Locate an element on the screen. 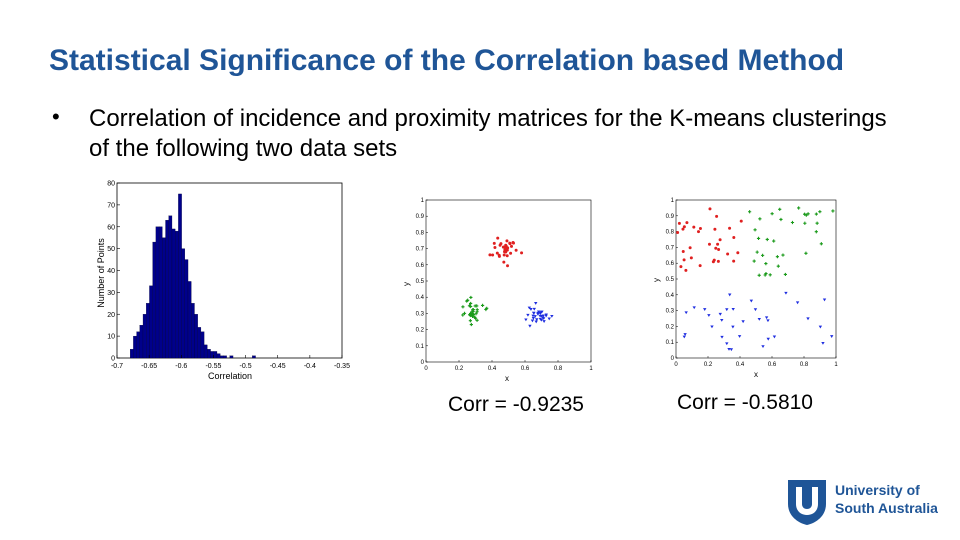 Image resolution: width=960 pixels, height=540 pixels. scatter-ytick-label: 0.3 is located at coordinates (670, 312).